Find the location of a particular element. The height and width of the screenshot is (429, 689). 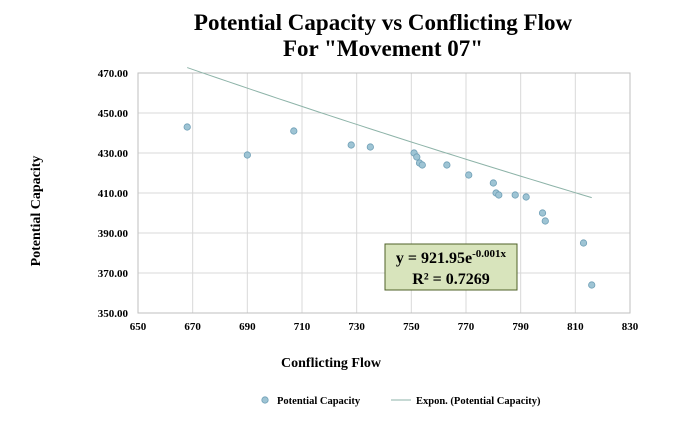

trend-equation: y = 921.95e-0.001x is located at coordinates (451, 257).